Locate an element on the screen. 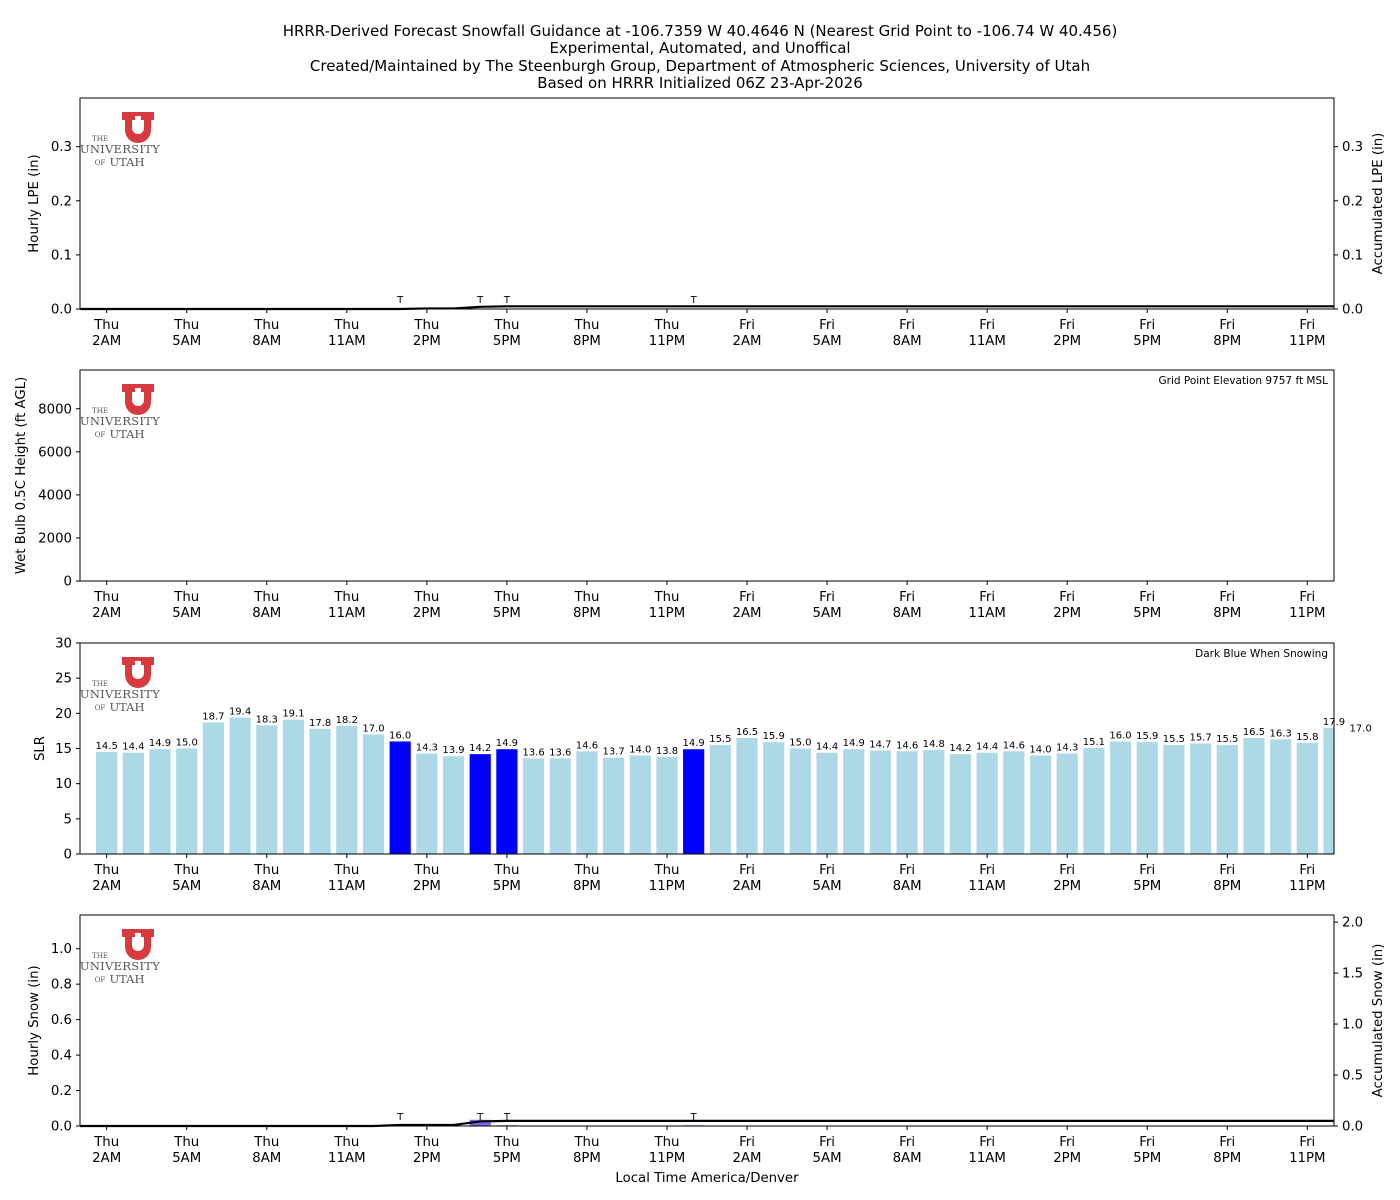 The height and width of the screenshot is (1200, 1400). slr-bar-label: 14.3 is located at coordinates (427, 747).